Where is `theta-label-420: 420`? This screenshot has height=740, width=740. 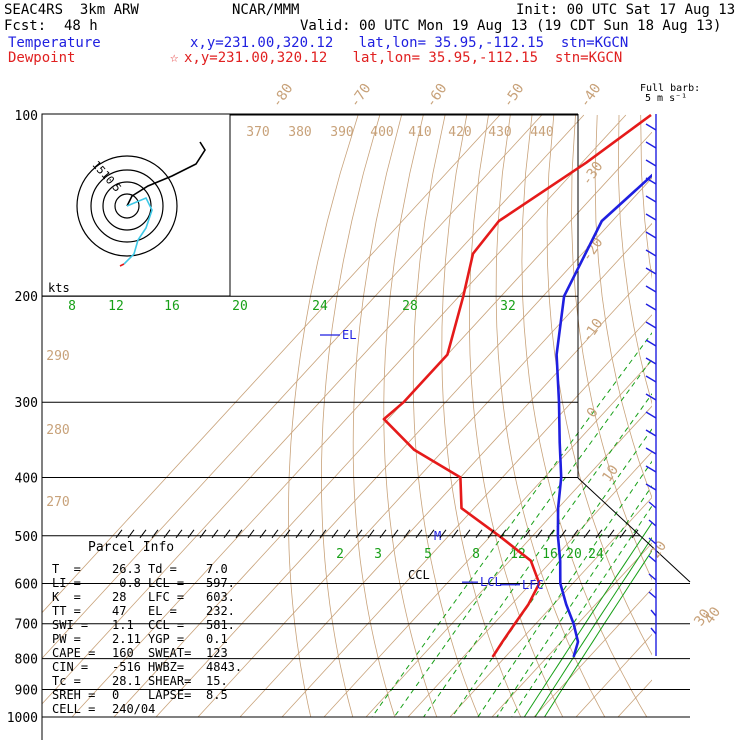
theta-label-420: 420 is located at coordinates (459, 132).